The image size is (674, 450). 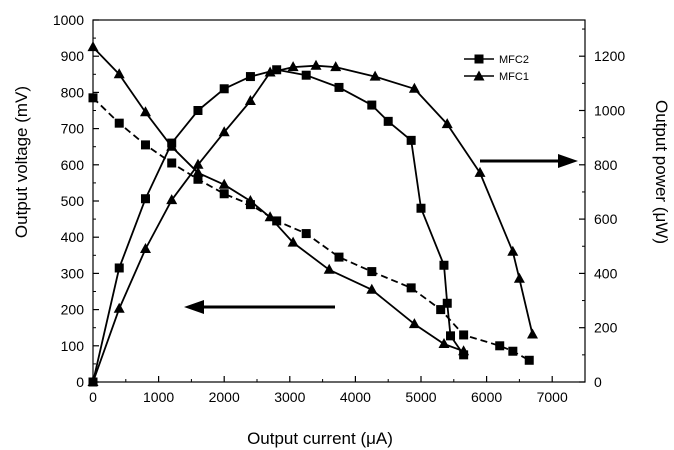 I want to click on y-left-tick-label: 100, so click(x=73, y=346).